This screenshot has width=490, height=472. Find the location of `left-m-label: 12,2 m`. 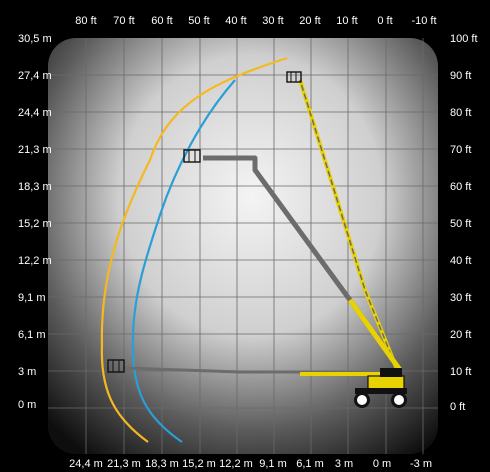

left-m-label: 12,2 m is located at coordinates (35, 261).